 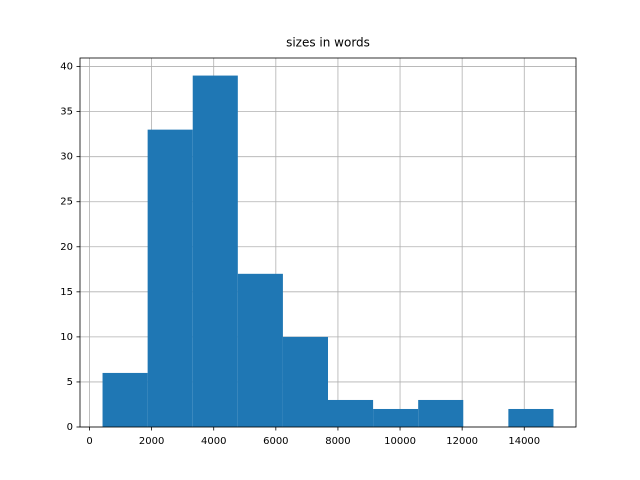 I want to click on y-tick-label: 5, so click(x=70, y=382).